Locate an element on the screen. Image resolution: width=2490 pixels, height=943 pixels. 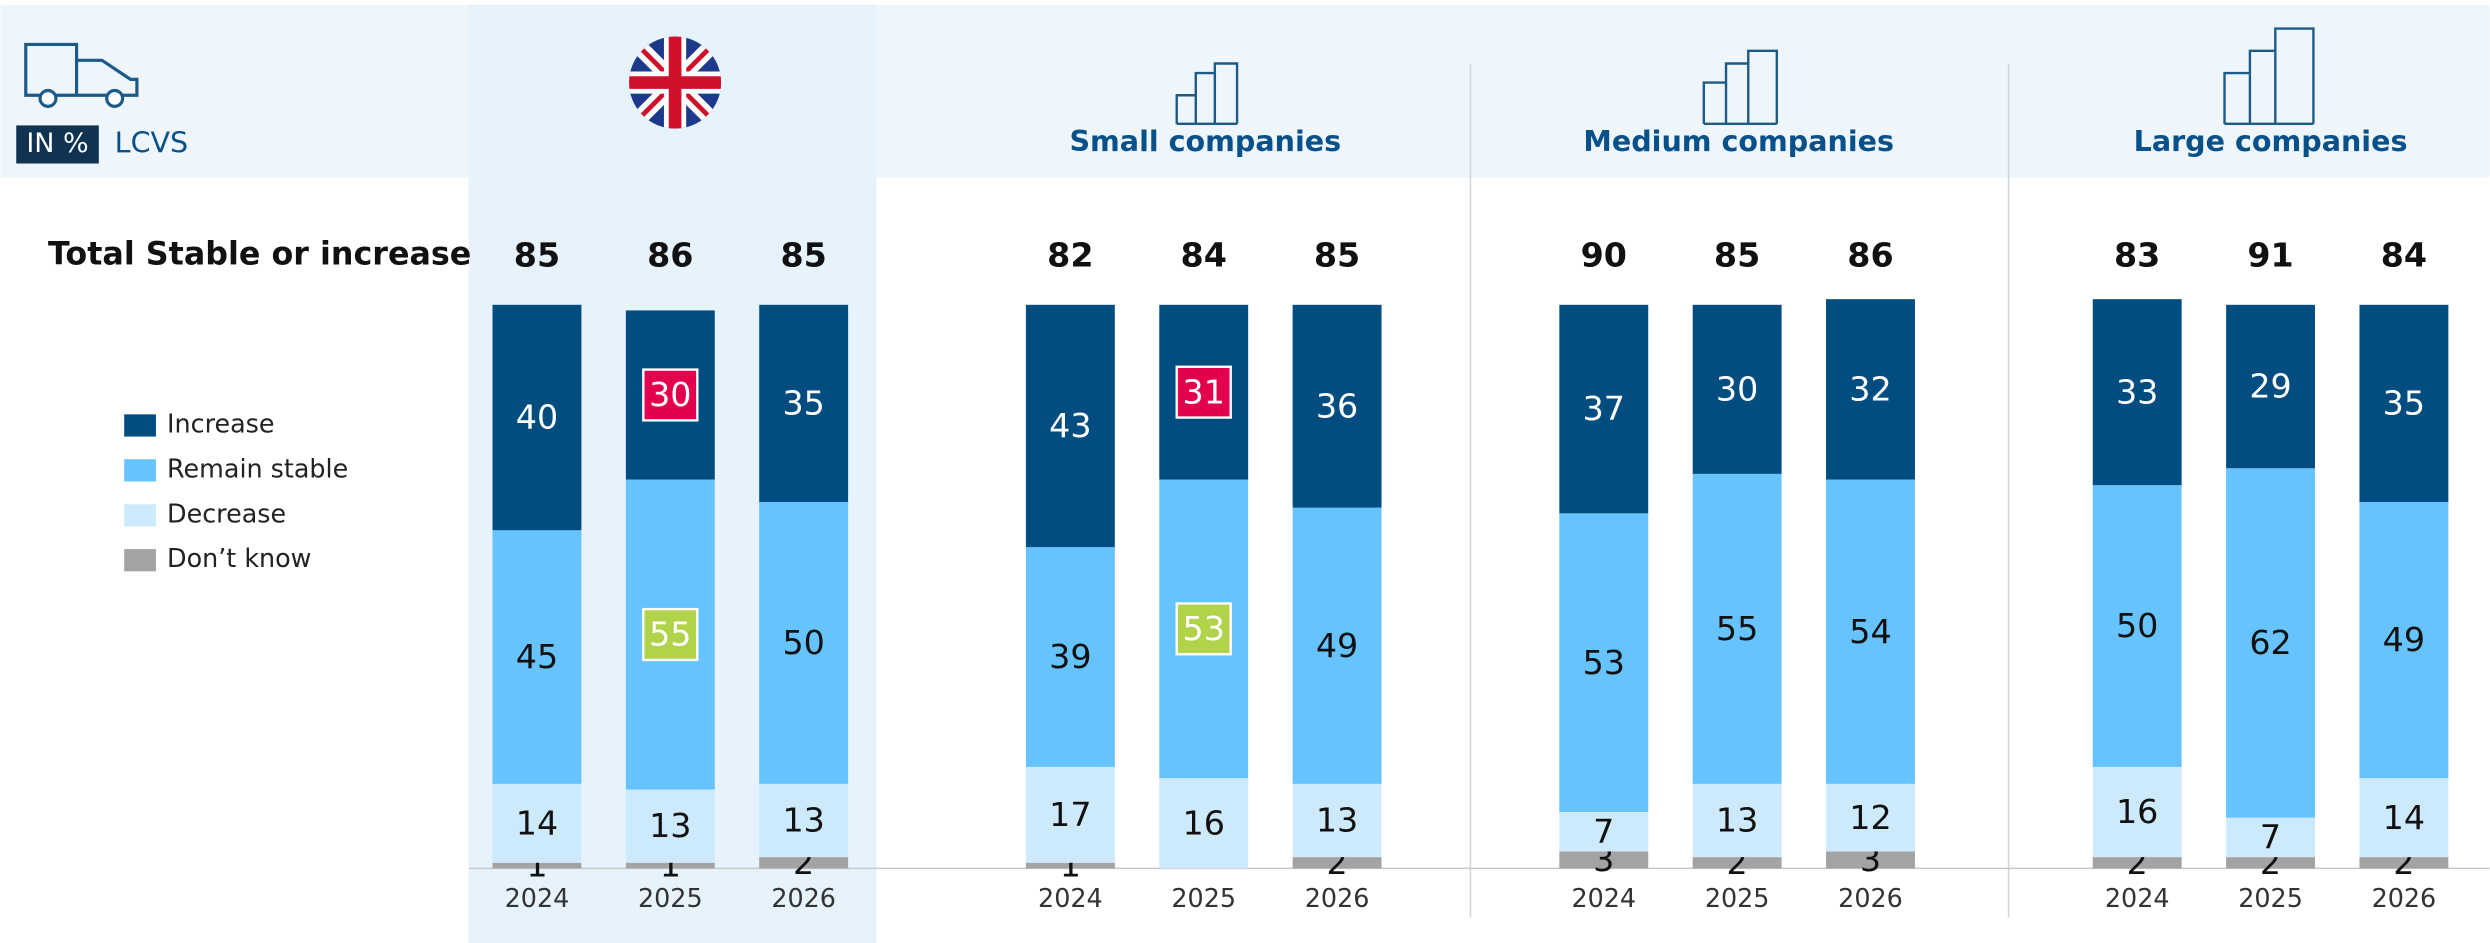
uk-flag is located at coordinates (675, 82).